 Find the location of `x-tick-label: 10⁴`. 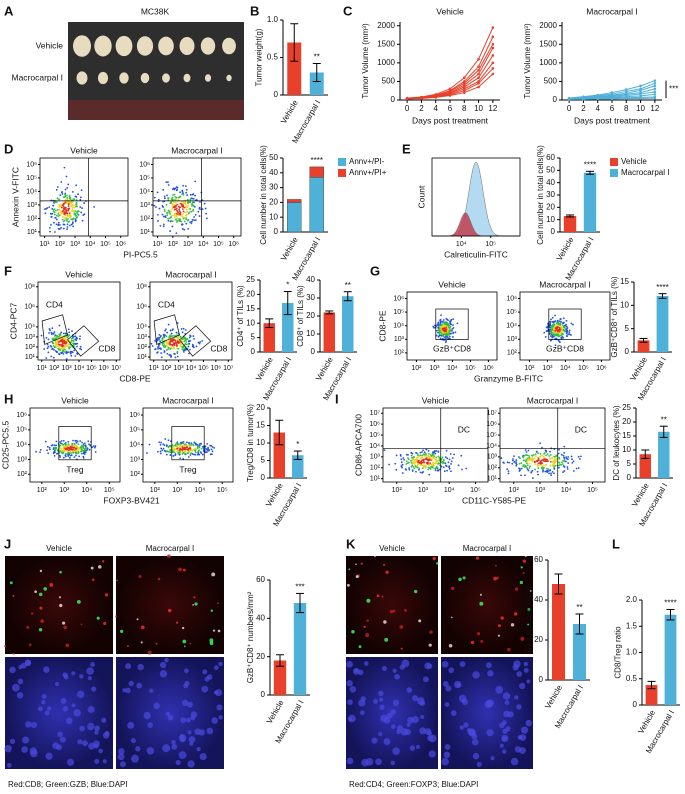

x-tick-label: 10⁴ is located at coordinates (90, 244).